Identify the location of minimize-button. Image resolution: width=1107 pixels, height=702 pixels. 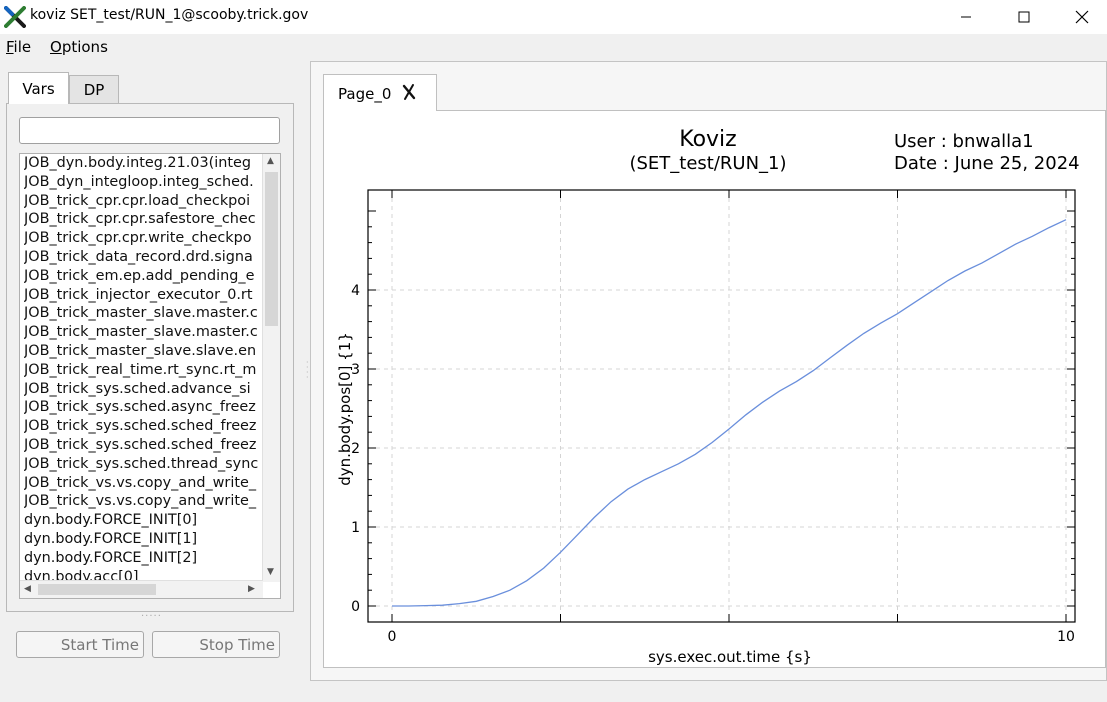
(966, 17).